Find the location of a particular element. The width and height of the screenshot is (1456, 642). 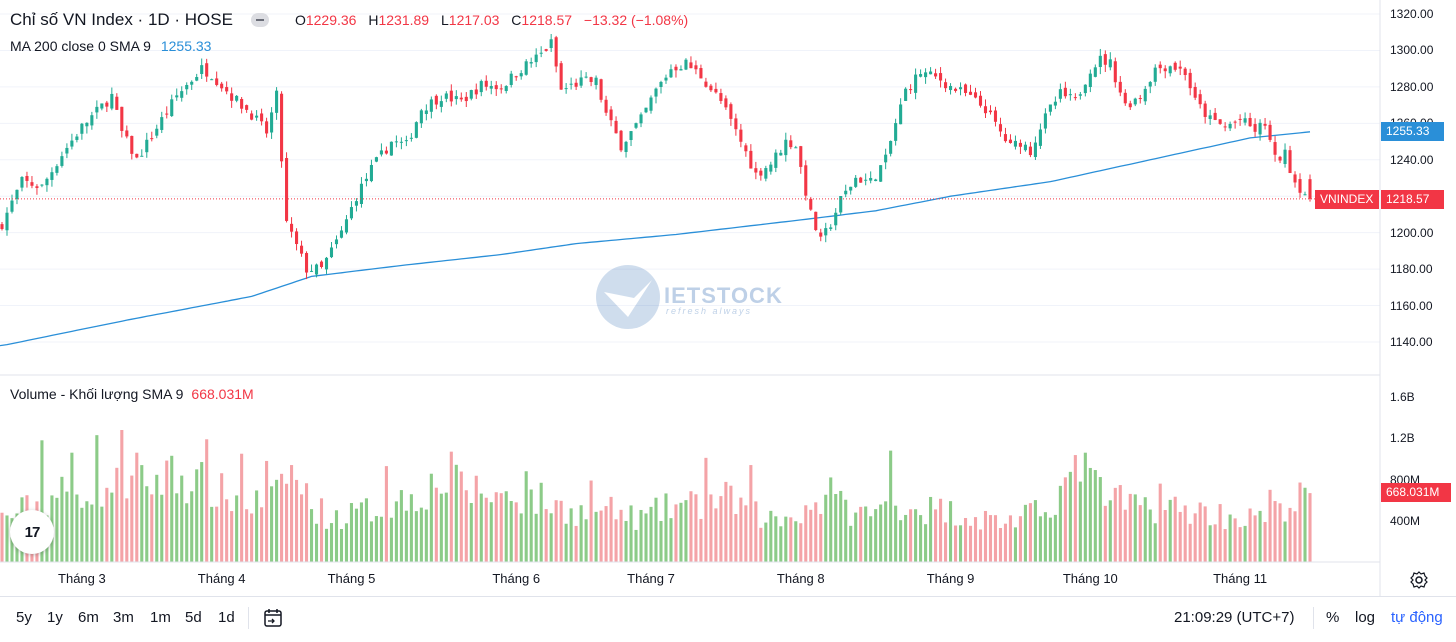

range-5y-button: 5y is located at coordinates (24, 617).